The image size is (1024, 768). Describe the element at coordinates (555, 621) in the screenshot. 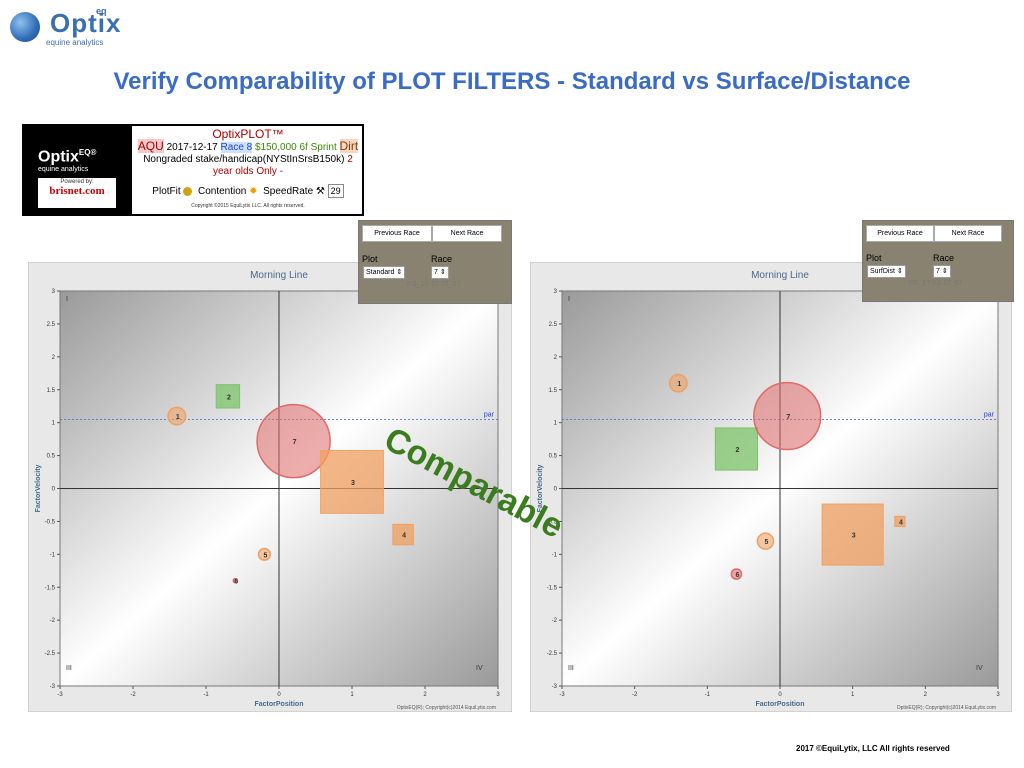

I see `y-tick-label: -2` at that location.